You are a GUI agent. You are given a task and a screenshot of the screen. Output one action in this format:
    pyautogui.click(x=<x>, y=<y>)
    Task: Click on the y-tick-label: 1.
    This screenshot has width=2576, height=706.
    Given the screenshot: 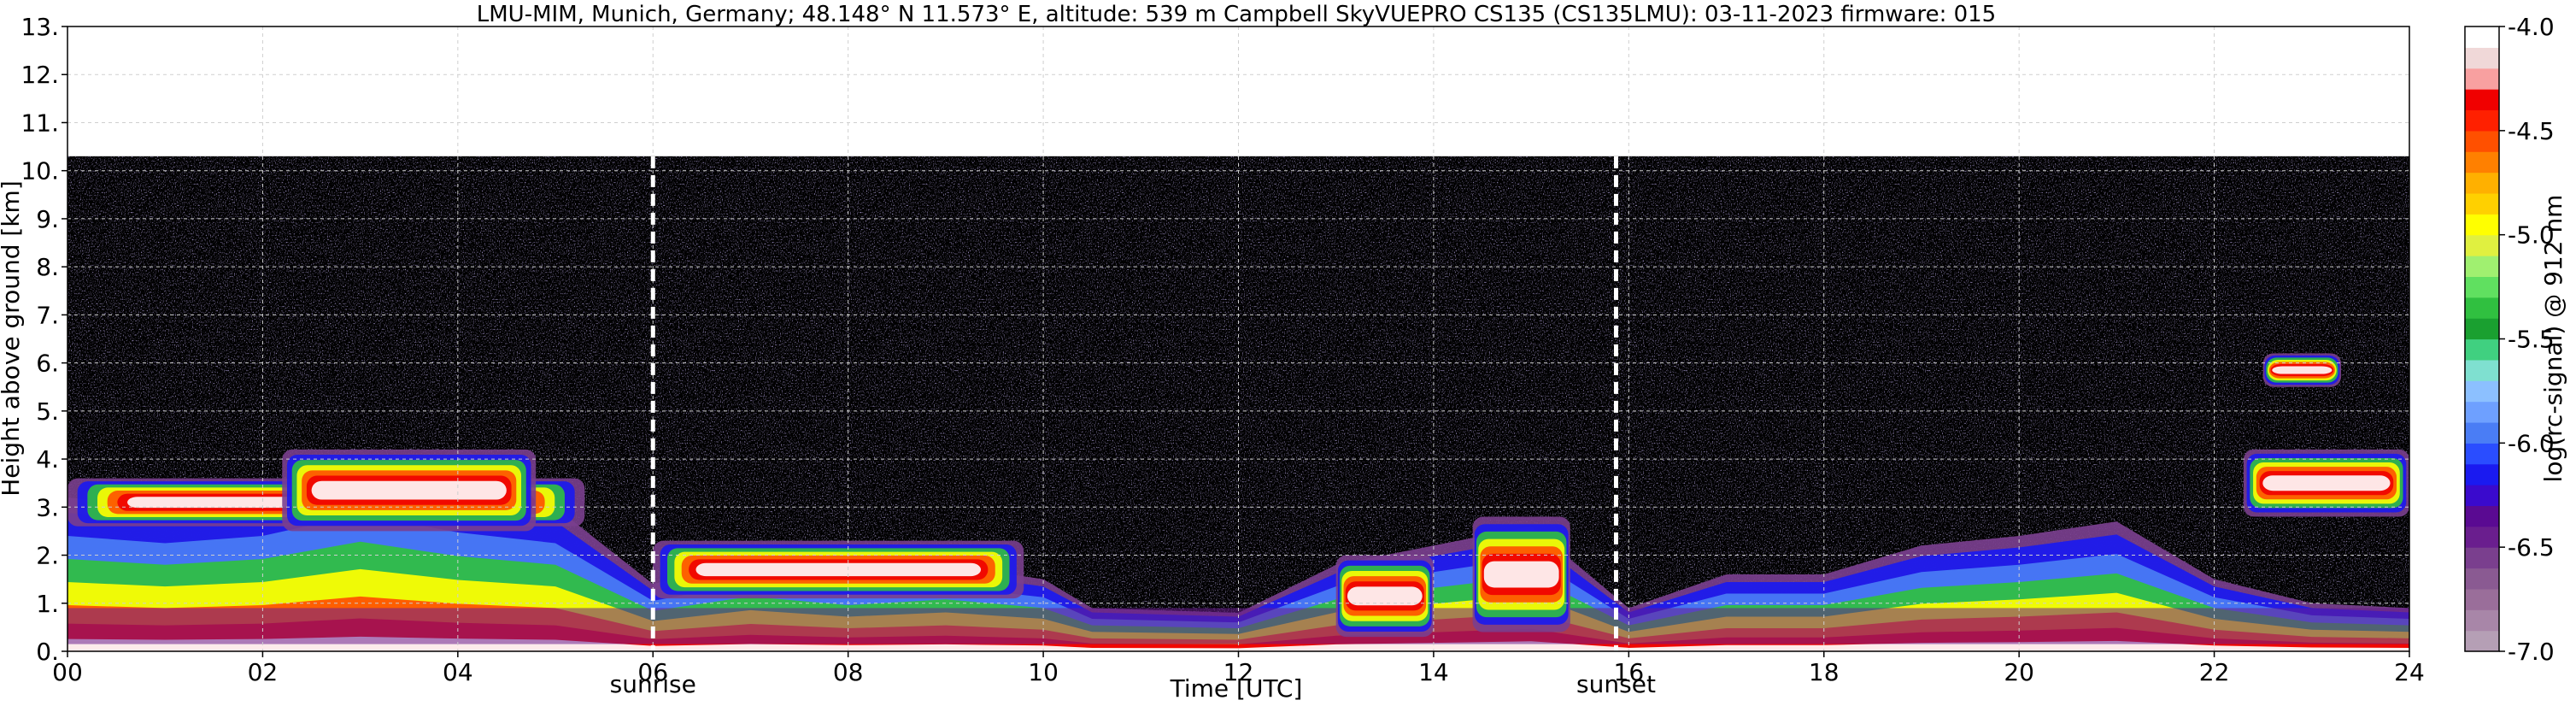 What is the action you would take?
    pyautogui.click(x=47, y=604)
    